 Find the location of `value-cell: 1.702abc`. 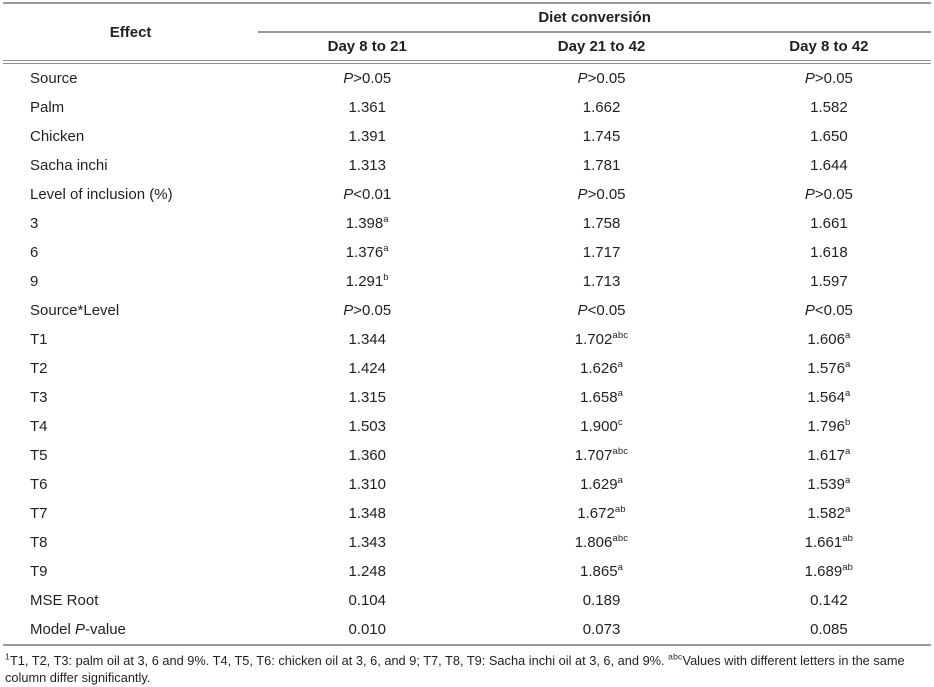

value-cell: 1.702abc is located at coordinates (601, 339).